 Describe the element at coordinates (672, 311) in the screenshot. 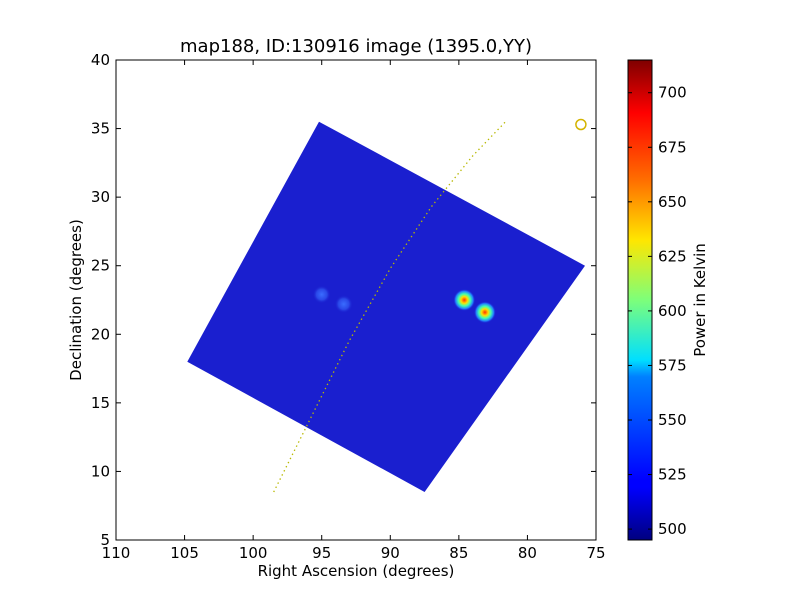

I see `colorbar-tick-label: 600` at that location.